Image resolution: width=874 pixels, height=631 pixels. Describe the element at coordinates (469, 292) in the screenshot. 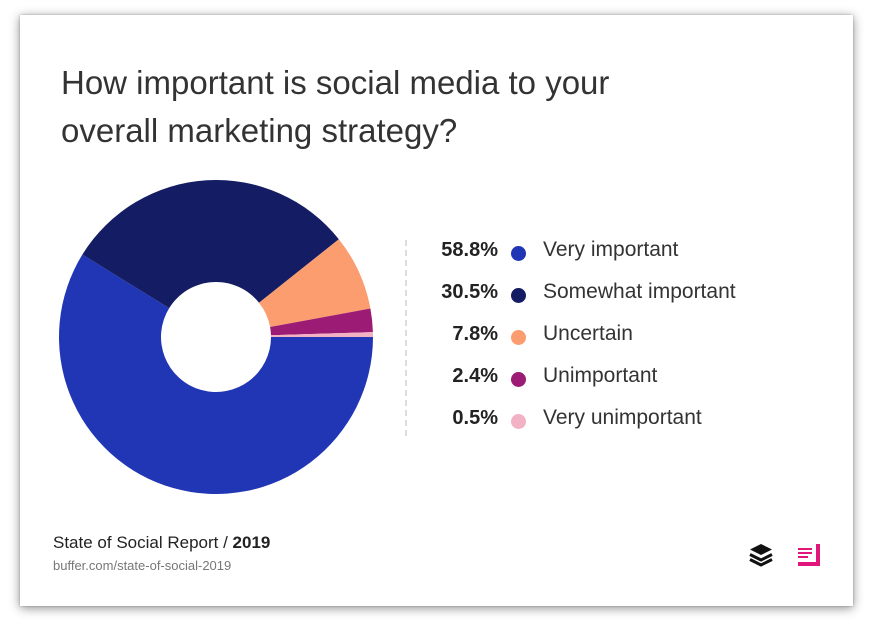

I see `legend-percentage: 30.5%` at that location.